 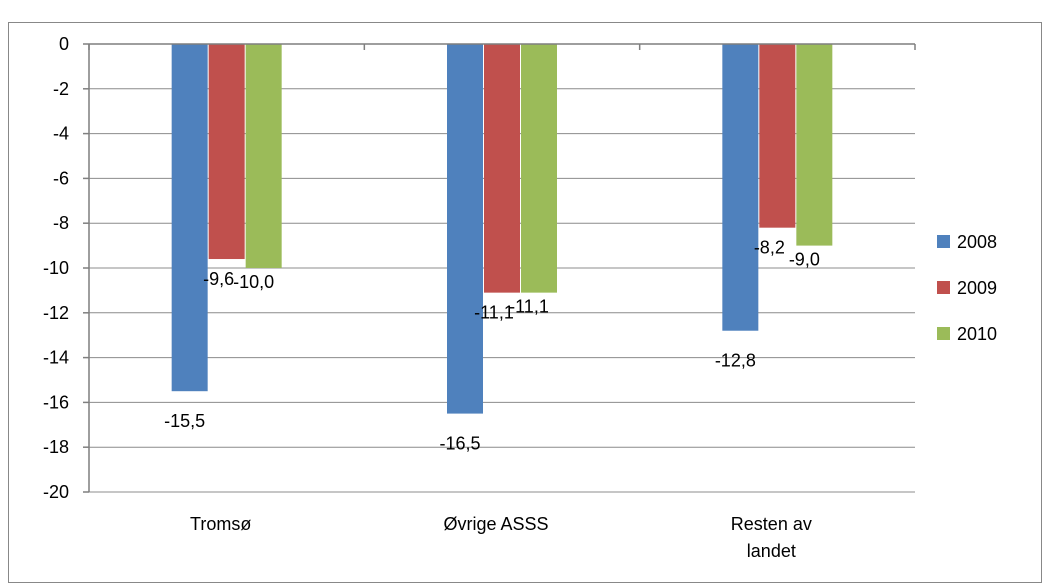 I want to click on category-label: Tromsø, so click(x=220, y=524).